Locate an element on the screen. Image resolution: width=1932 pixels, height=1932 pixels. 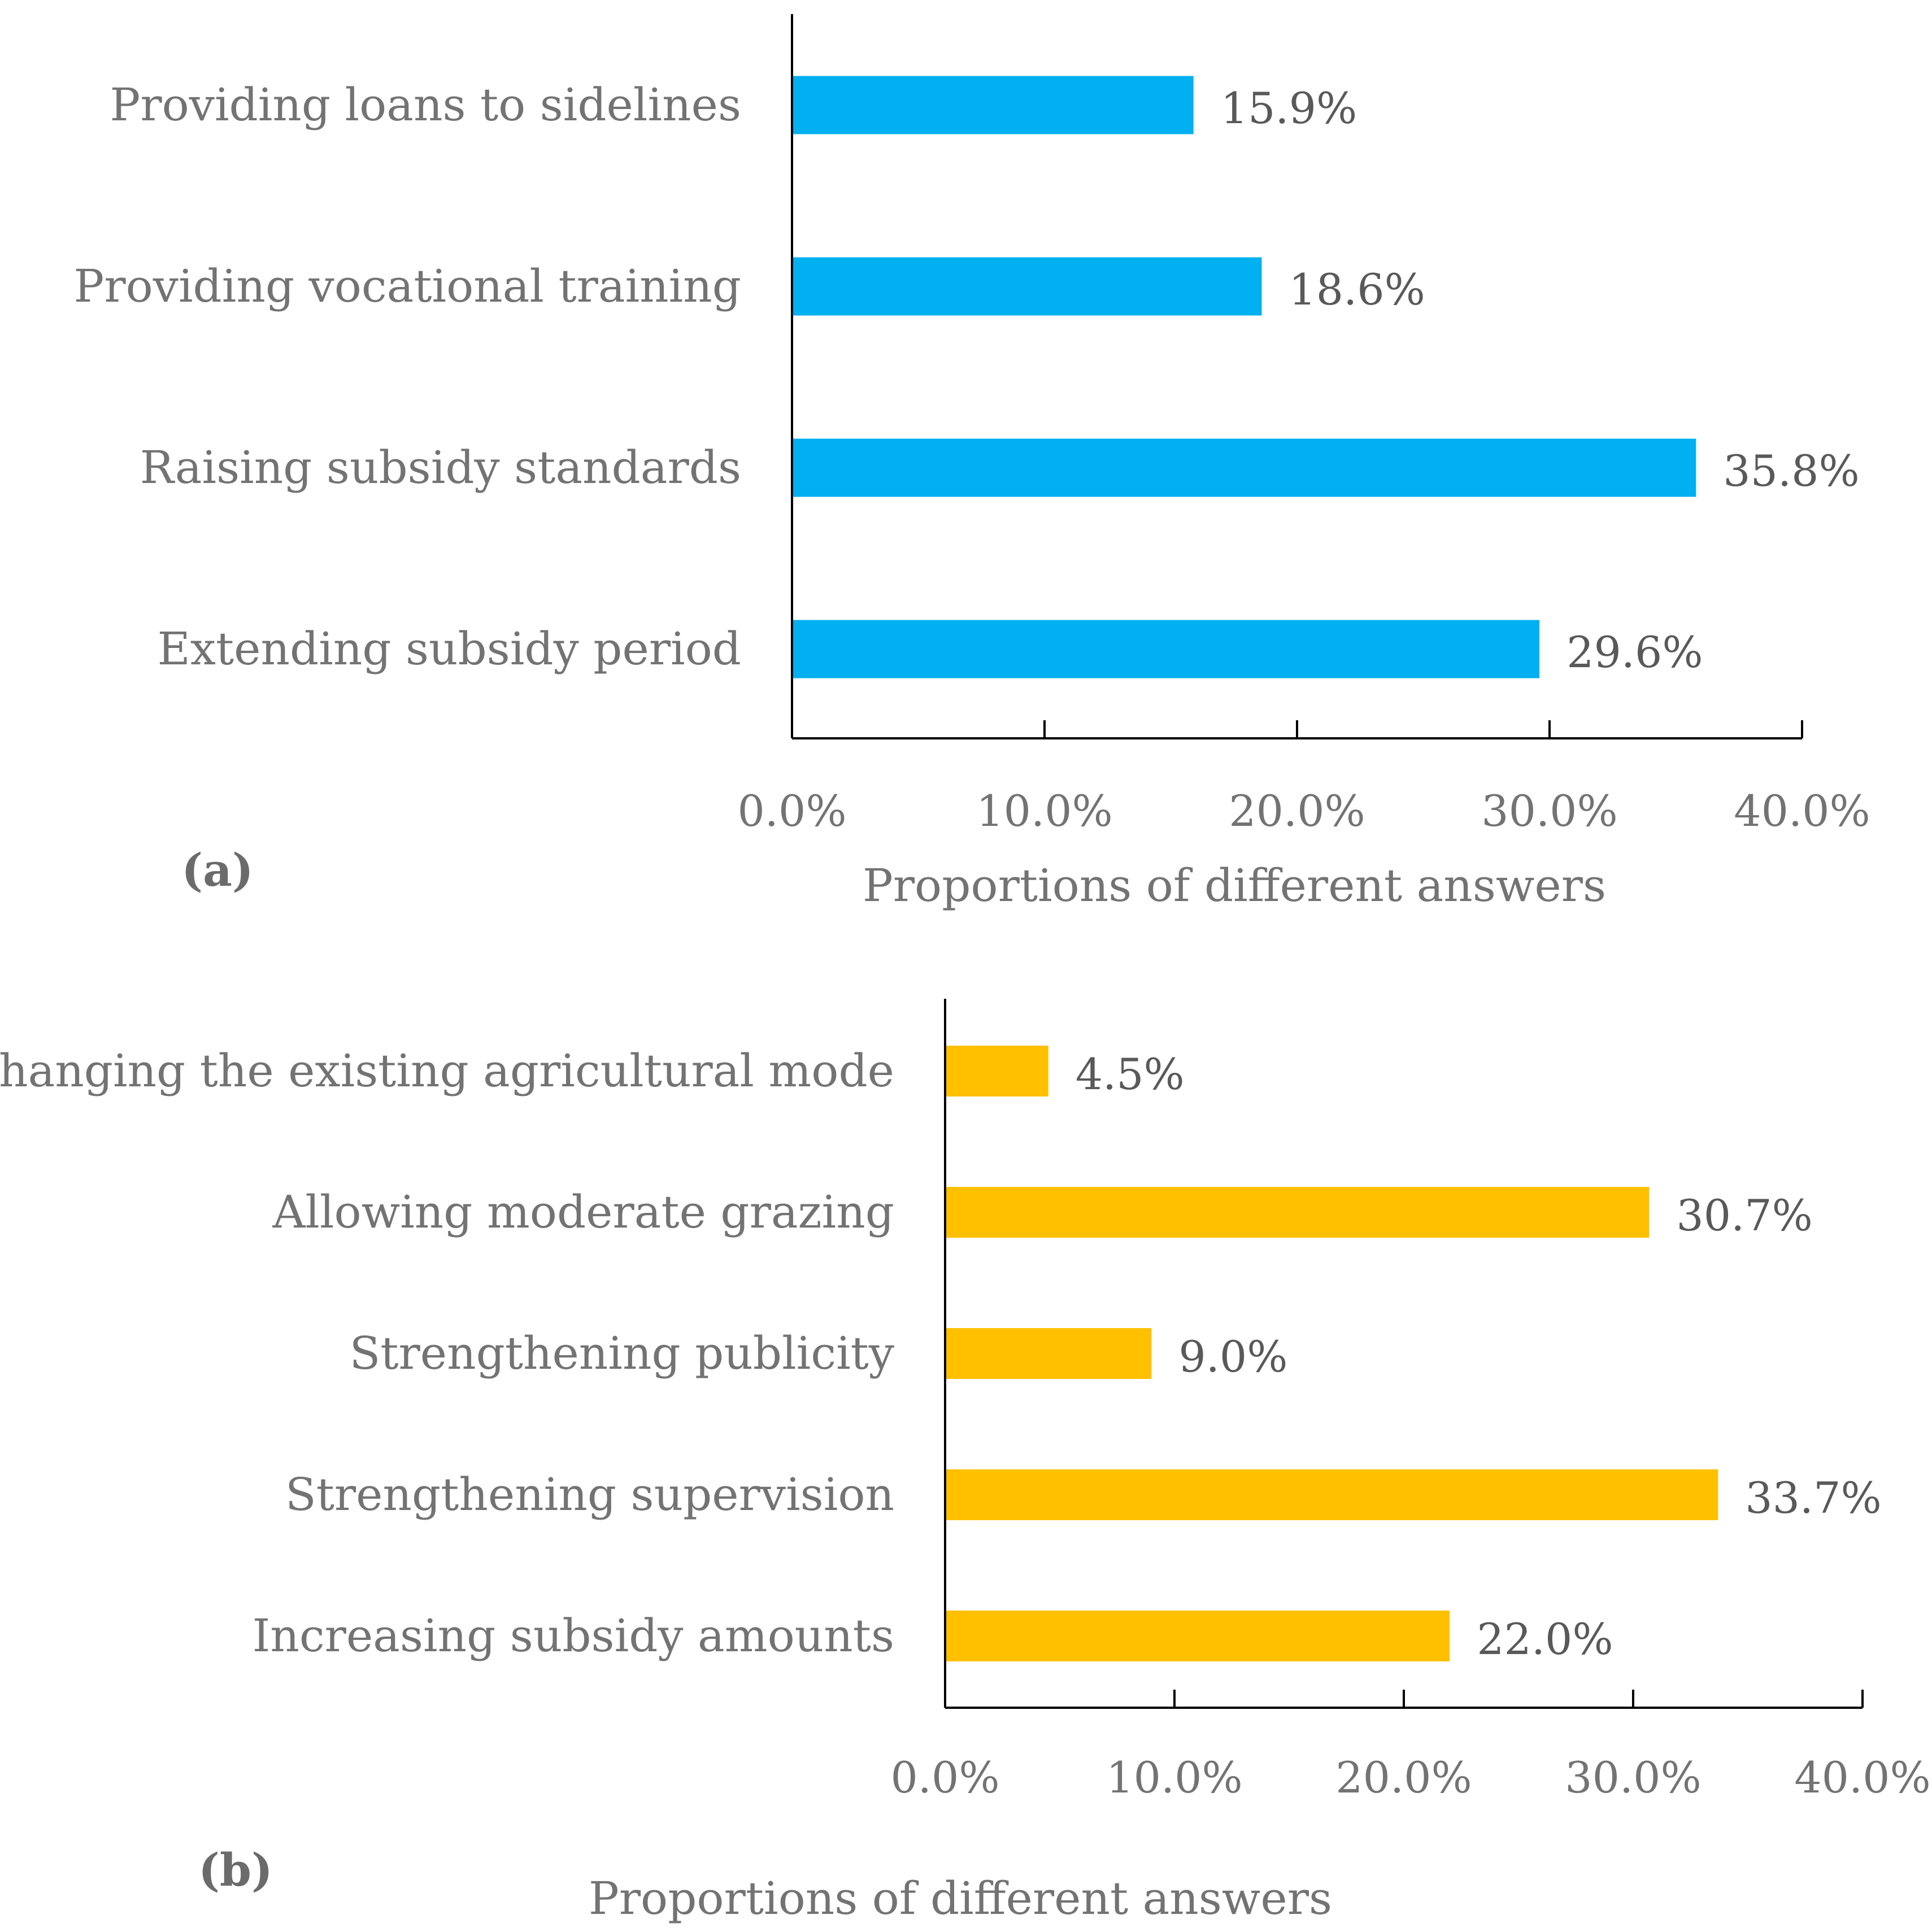
data-label: 4.5% is located at coordinates (1130, 1074).